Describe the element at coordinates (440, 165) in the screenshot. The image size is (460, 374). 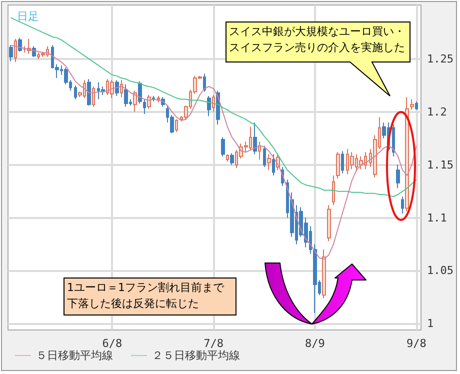
I see `y-tick-label: 1.15` at that location.